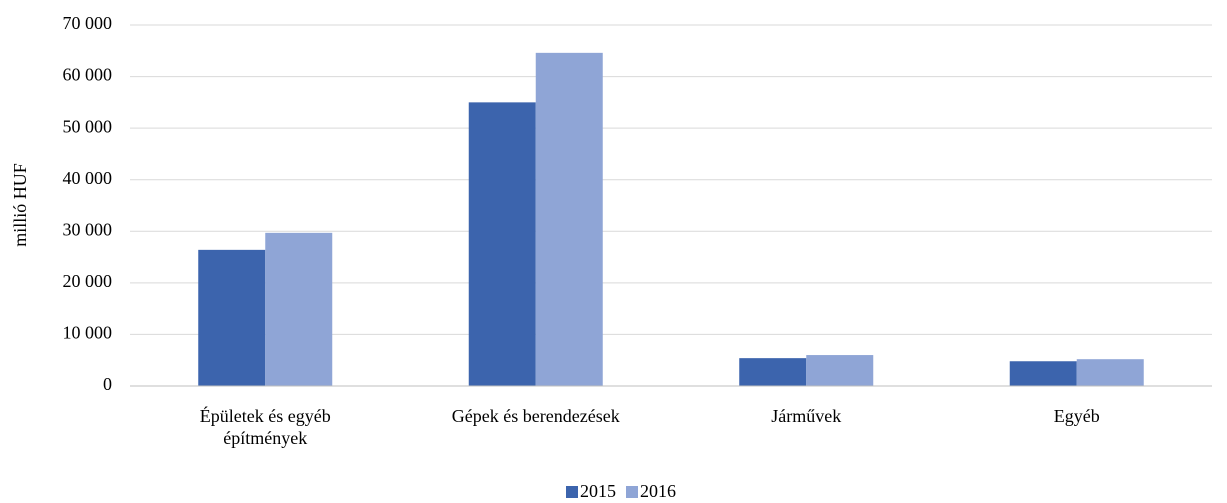 This screenshot has height=503, width=1227. Describe the element at coordinates (88, 178) in the screenshot. I see `y-tick-label: 40 000` at that location.